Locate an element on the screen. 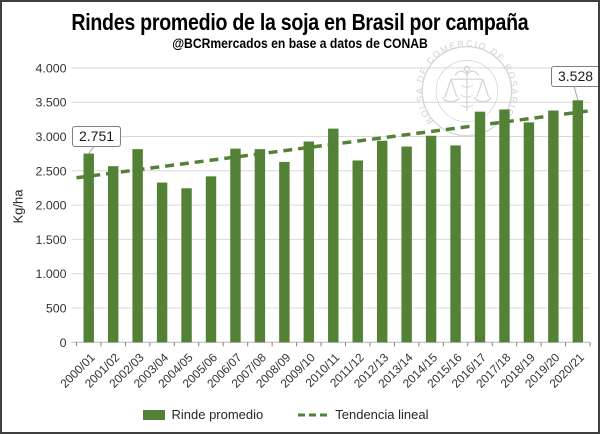  callout-first-bar: 2.751 is located at coordinates (97, 136).